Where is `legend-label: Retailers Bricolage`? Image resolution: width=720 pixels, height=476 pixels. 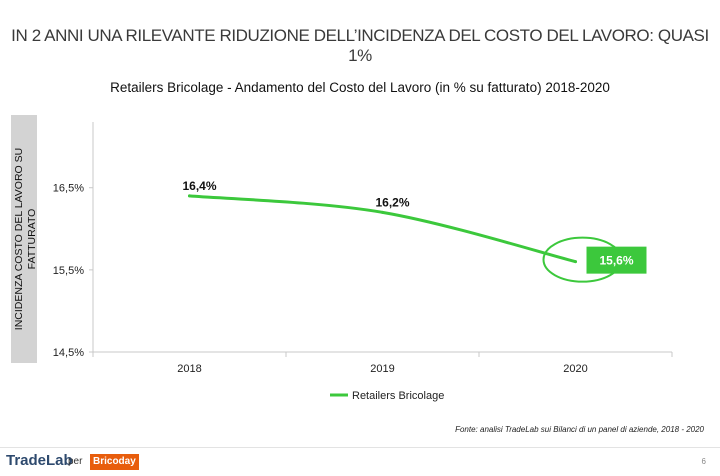 legend-label: Retailers Bricolage is located at coordinates (398, 396).